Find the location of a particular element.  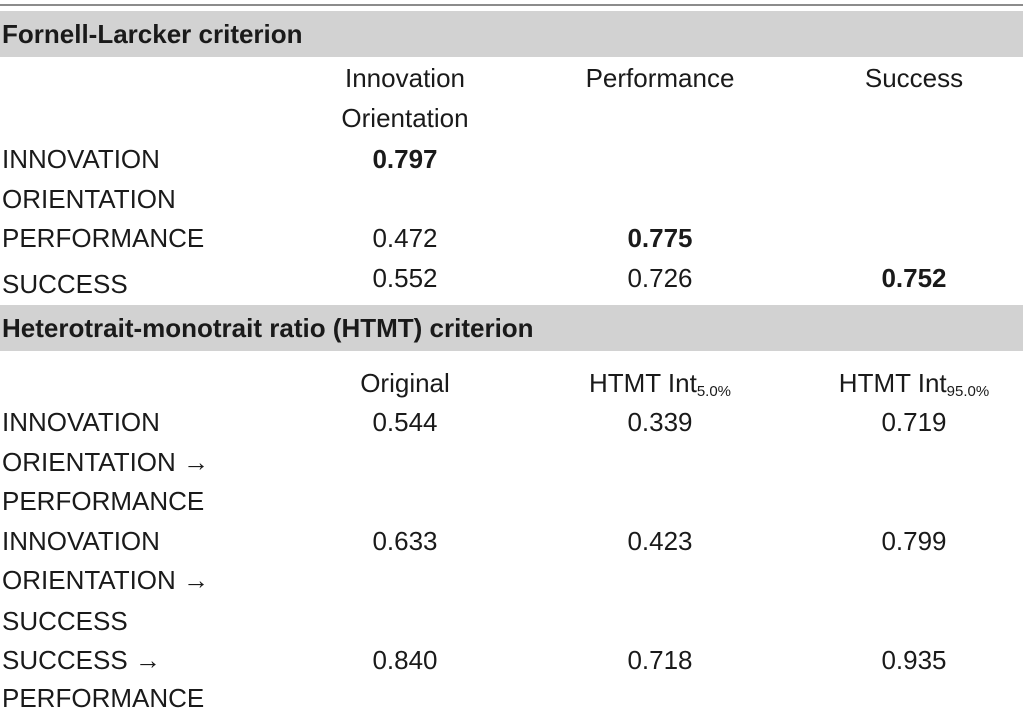

htmt-row2-label-line1: INNOVATION is located at coordinates (81, 541).